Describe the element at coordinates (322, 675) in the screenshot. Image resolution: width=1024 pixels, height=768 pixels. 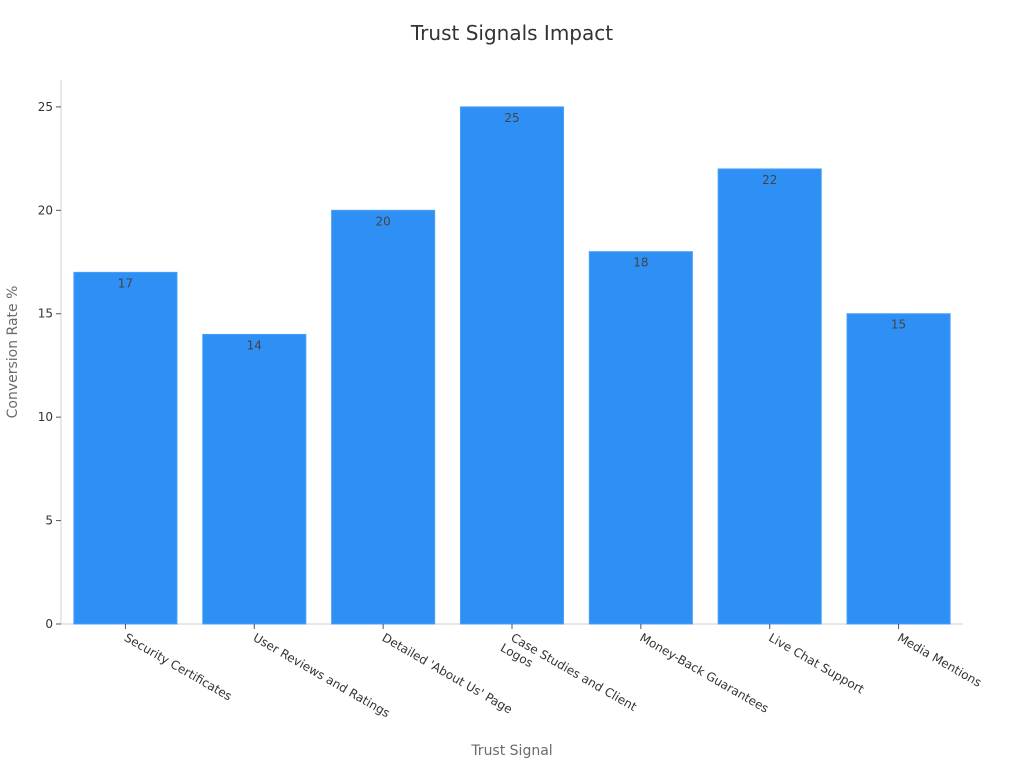
I see `x-tick-label: User Reviews and Ratings` at that location.